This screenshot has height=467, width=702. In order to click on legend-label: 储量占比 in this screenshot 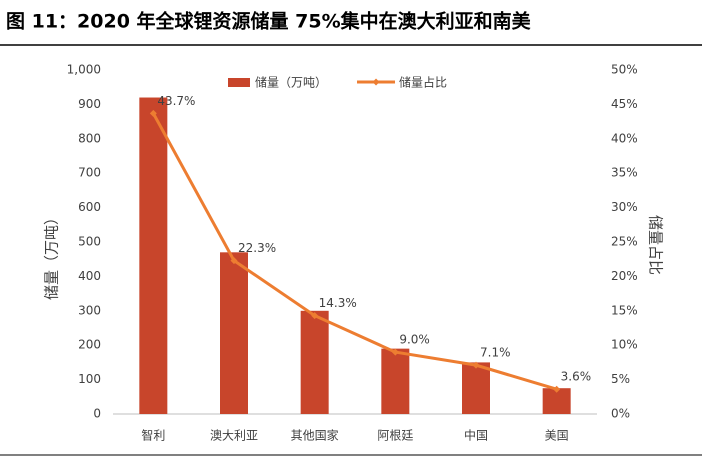, I will do `click(423, 82)`.